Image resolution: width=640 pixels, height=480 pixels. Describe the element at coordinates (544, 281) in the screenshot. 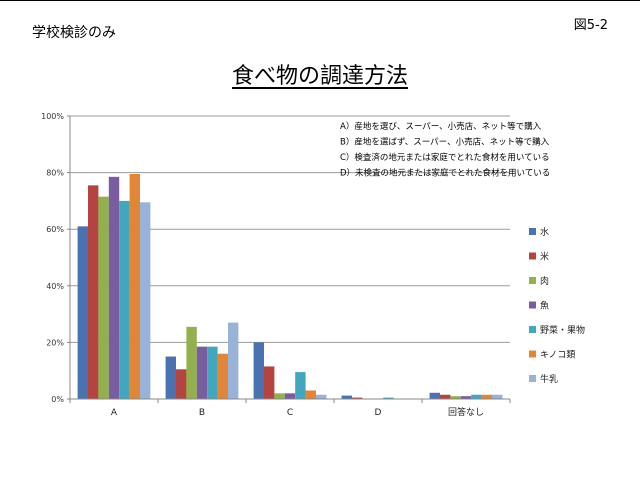

I see `legend-label: 肉` at that location.